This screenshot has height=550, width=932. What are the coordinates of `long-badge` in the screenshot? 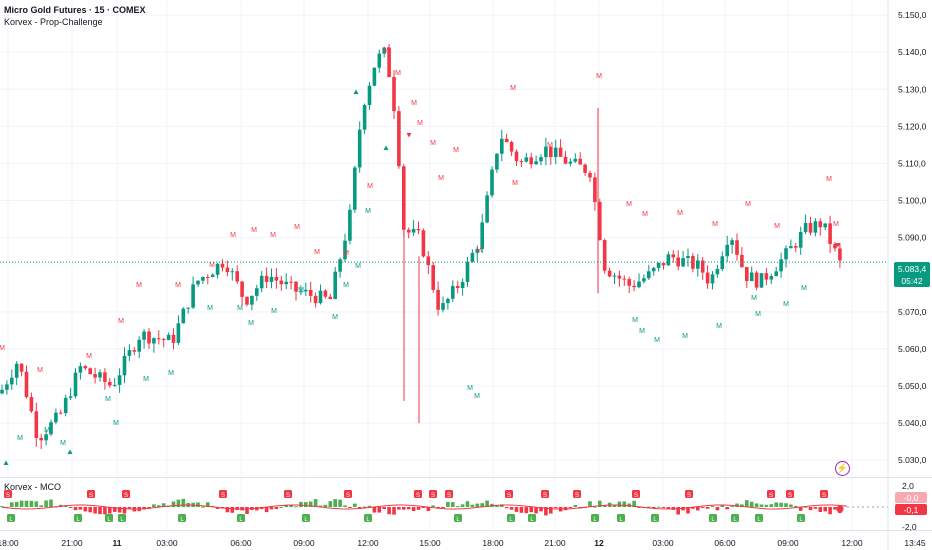 It's located at (759, 518).